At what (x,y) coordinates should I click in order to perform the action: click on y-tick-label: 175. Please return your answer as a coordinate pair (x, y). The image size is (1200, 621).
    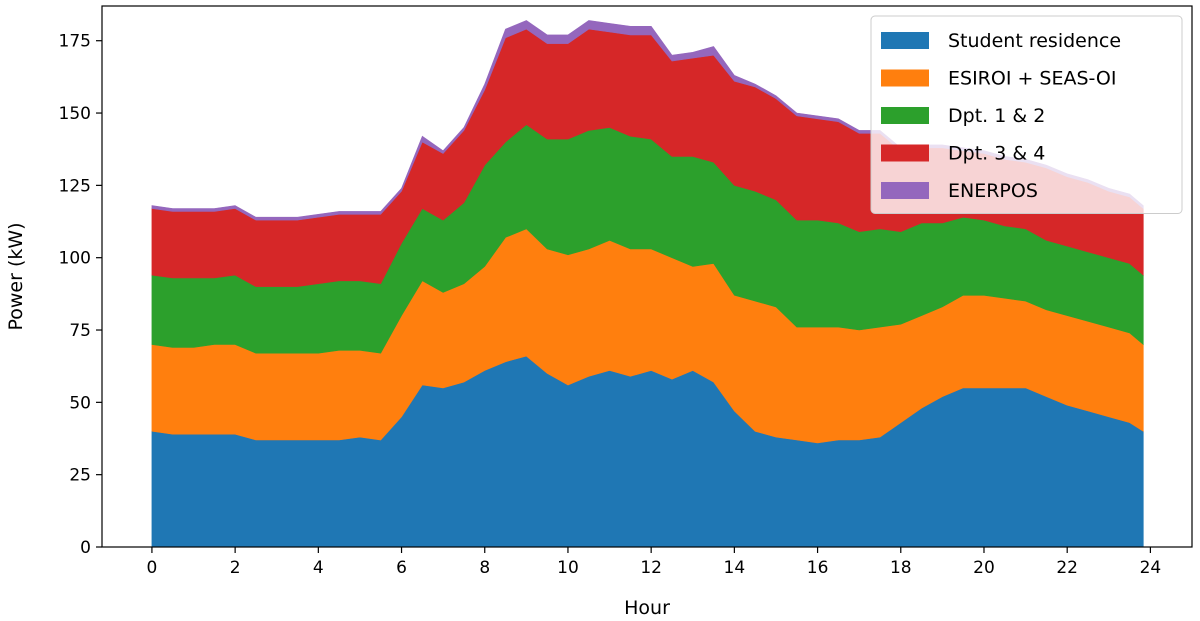
    Looking at the image, I should click on (75, 42).